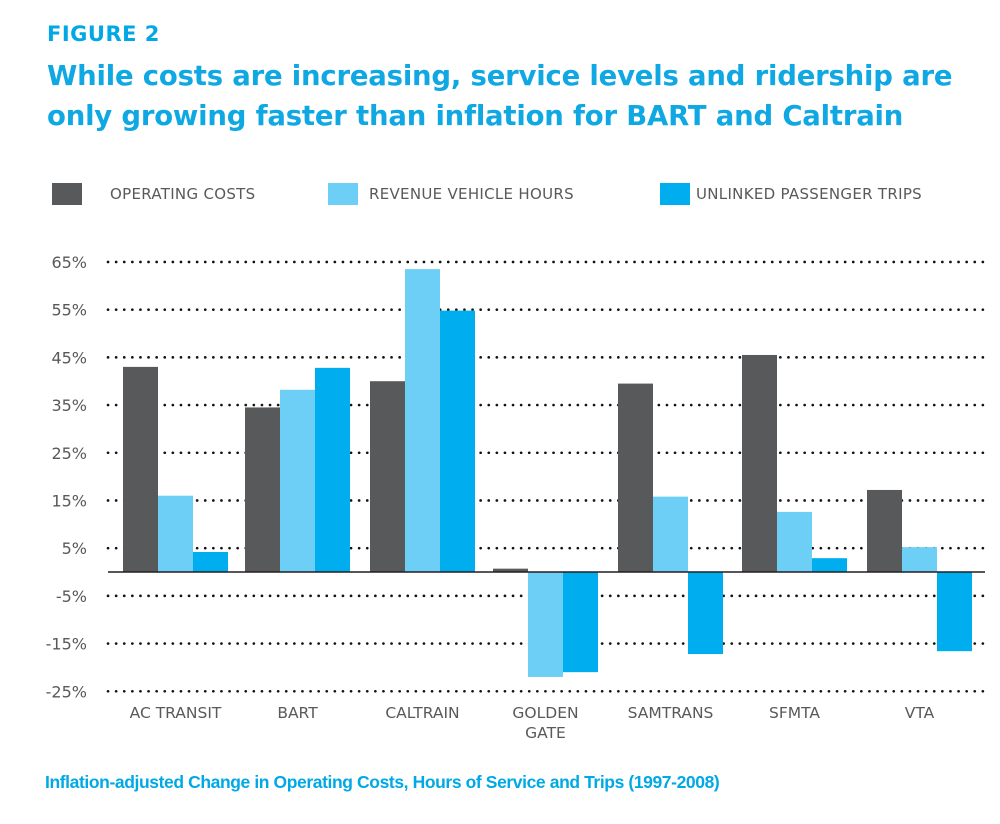  Describe the element at coordinates (759, 463) in the screenshot. I see `bar-operating-costs-sfmta` at that location.